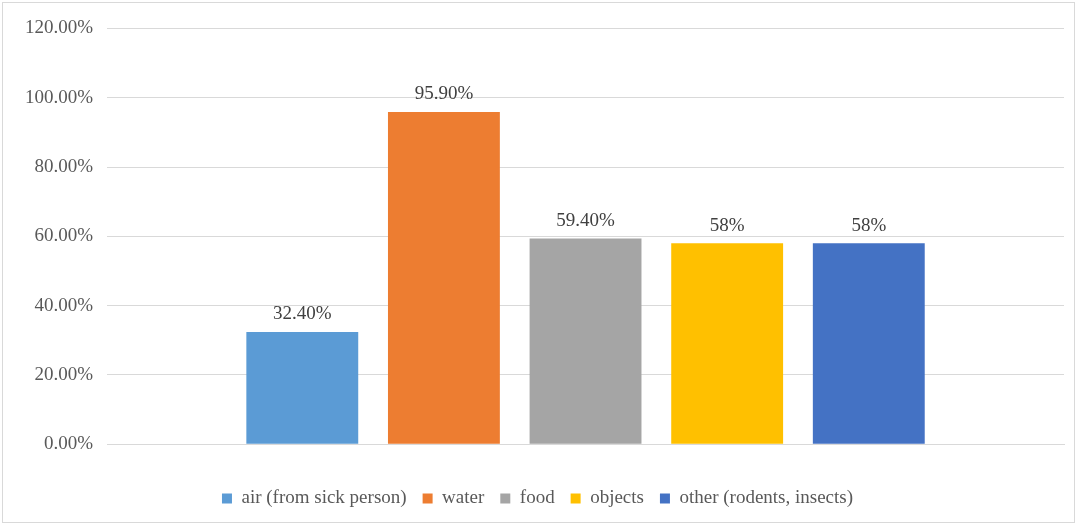 Image resolution: width=1077 pixels, height=525 pixels. I want to click on legend-label: air (from sick person), so click(324, 497).